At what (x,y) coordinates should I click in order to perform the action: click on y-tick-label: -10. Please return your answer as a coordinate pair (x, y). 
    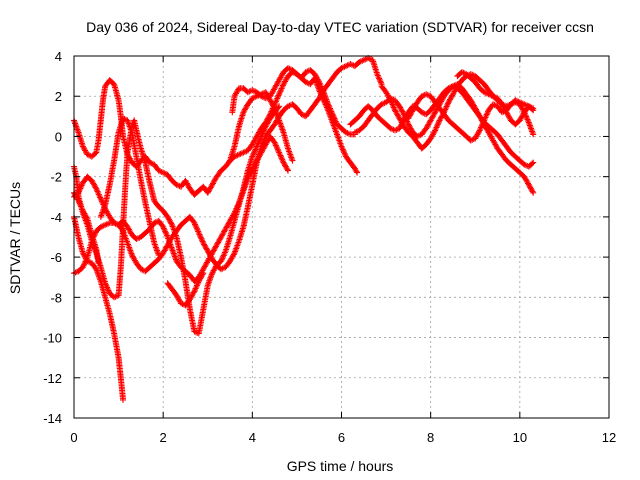
    Looking at the image, I should click on (52, 338).